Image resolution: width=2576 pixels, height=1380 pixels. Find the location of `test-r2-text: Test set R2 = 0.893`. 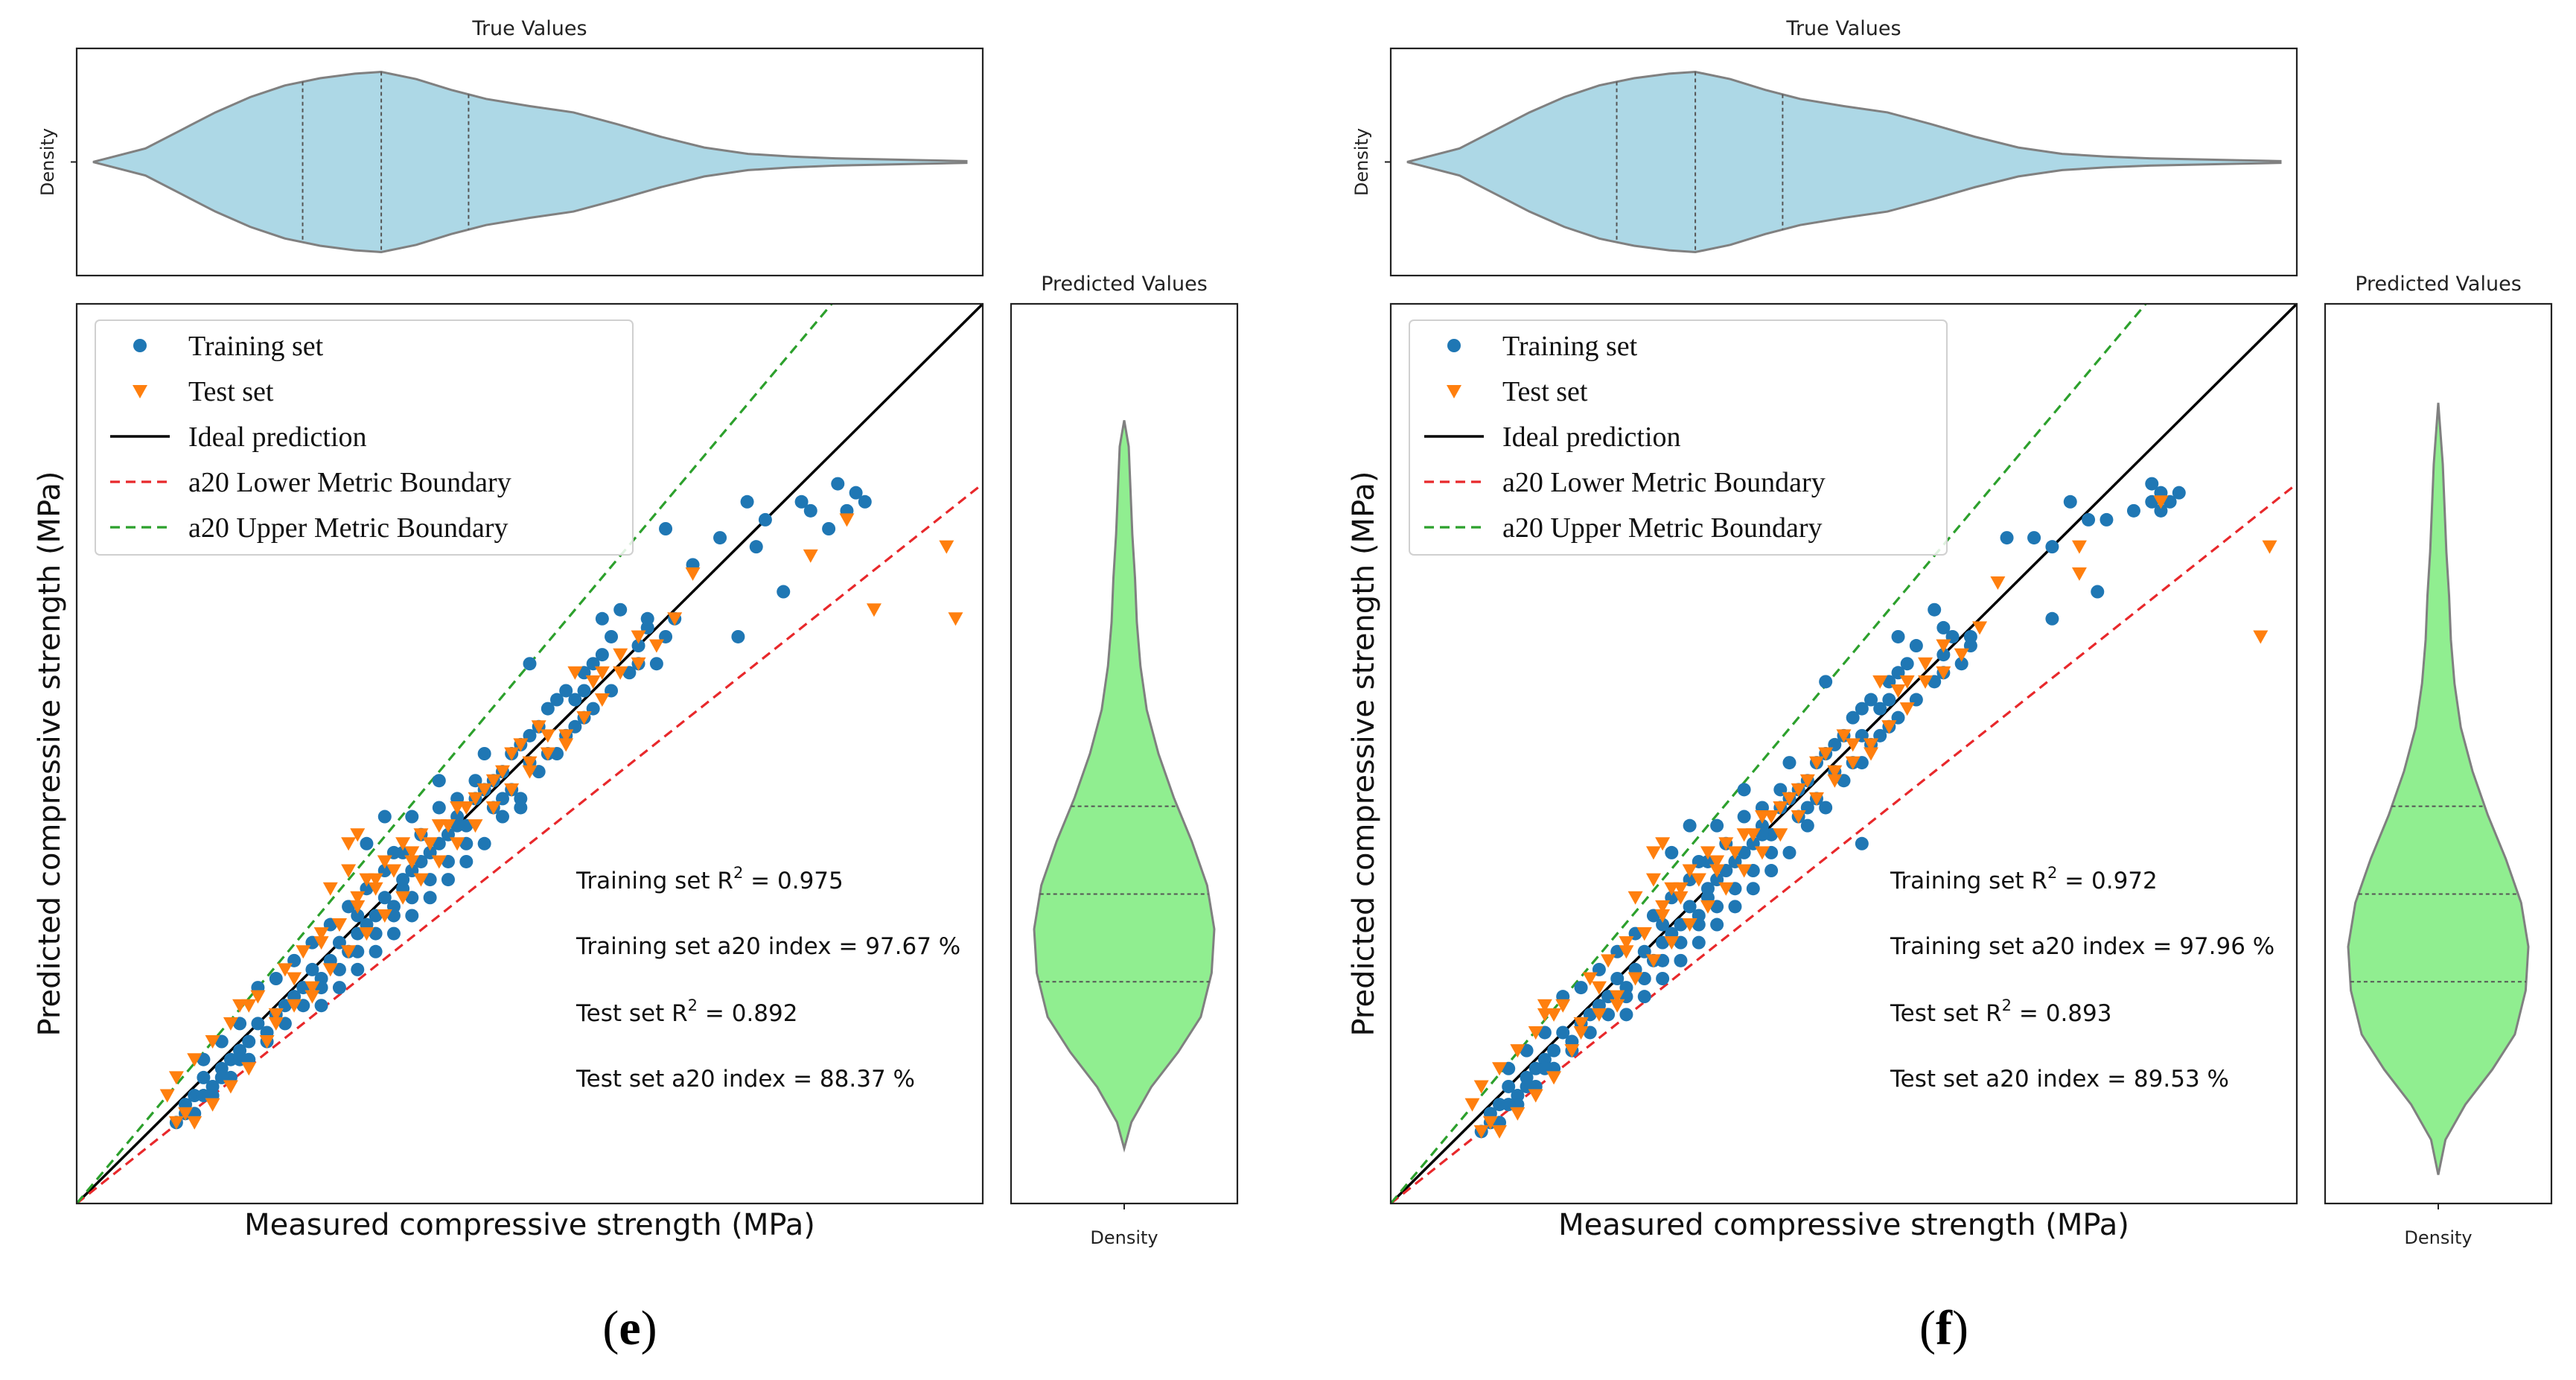

test-r2-text: Test set R2 = 0.893 is located at coordinates (2000, 1012).